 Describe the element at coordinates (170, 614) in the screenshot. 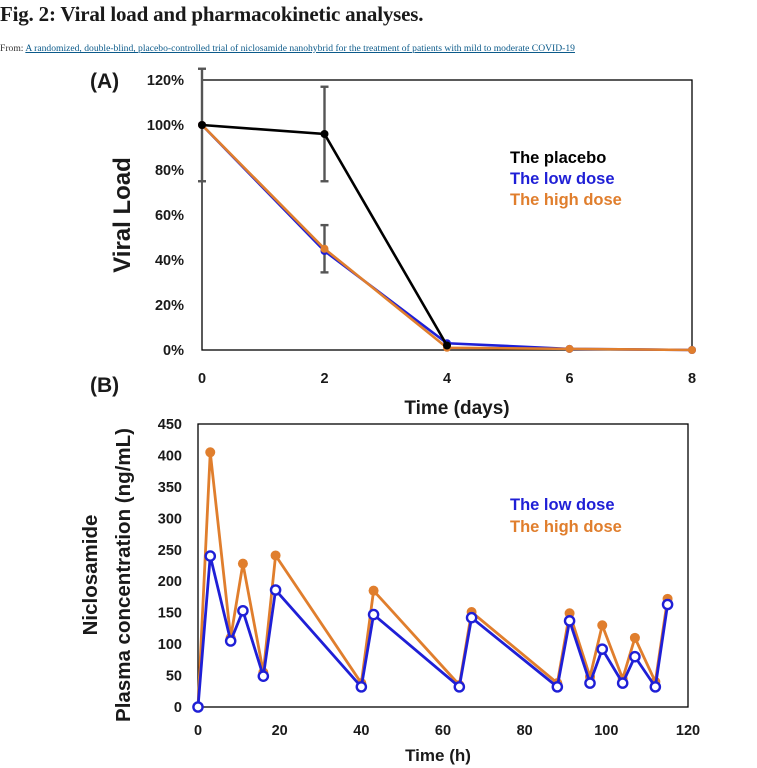

I see `y-tick-label: 150` at that location.